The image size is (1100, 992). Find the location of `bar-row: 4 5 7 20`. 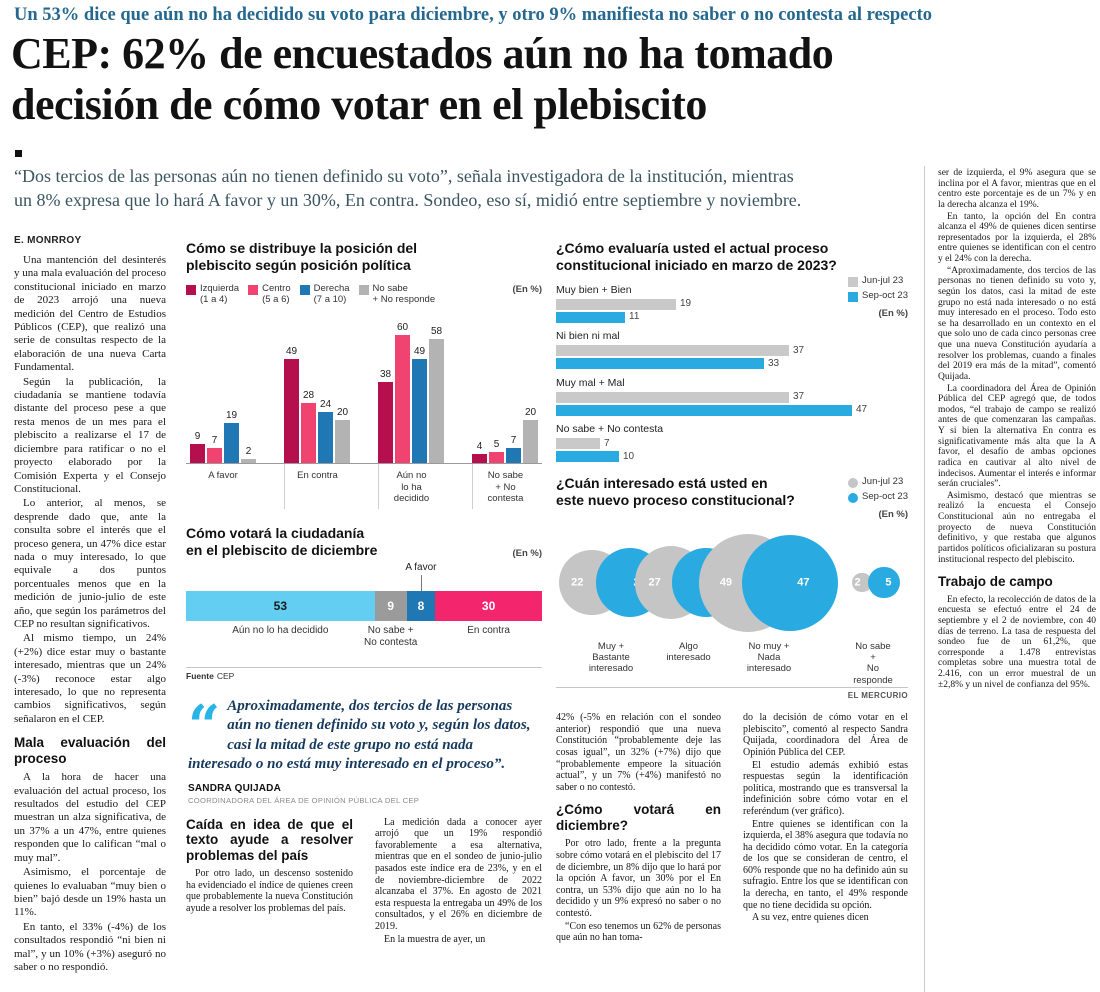

bar-row: 4 5 7 20 is located at coordinates (505, 392).